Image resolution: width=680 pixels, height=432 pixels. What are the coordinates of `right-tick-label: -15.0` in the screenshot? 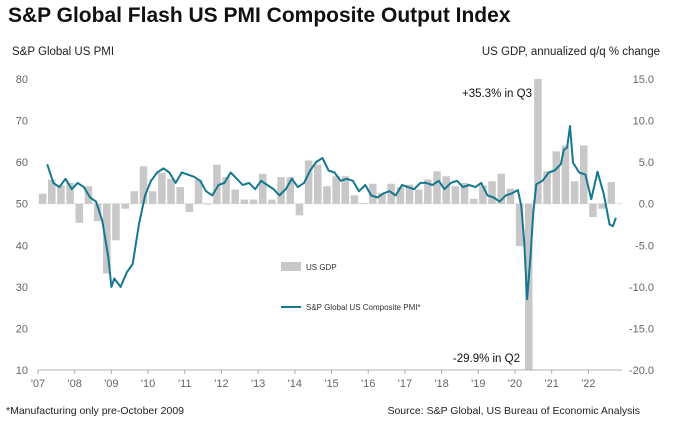 It's located at (641, 329).